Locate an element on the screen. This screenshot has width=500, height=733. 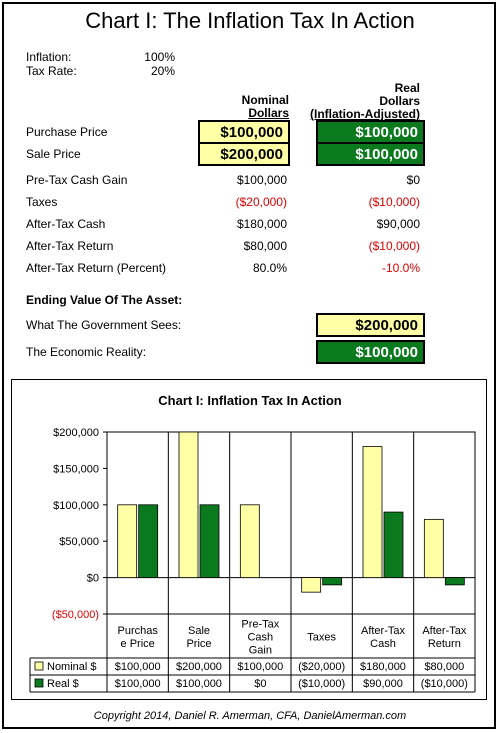
row-label: After-Tax Return is located at coordinates (70, 246).